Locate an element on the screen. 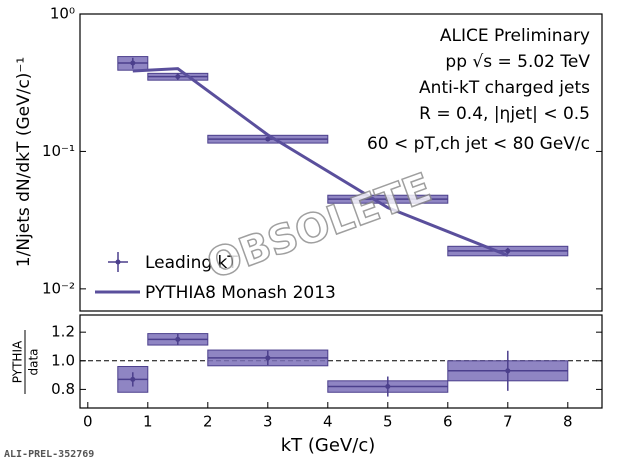 This screenshot has height=464, width=620. x-tick-label: 7 is located at coordinates (508, 422).